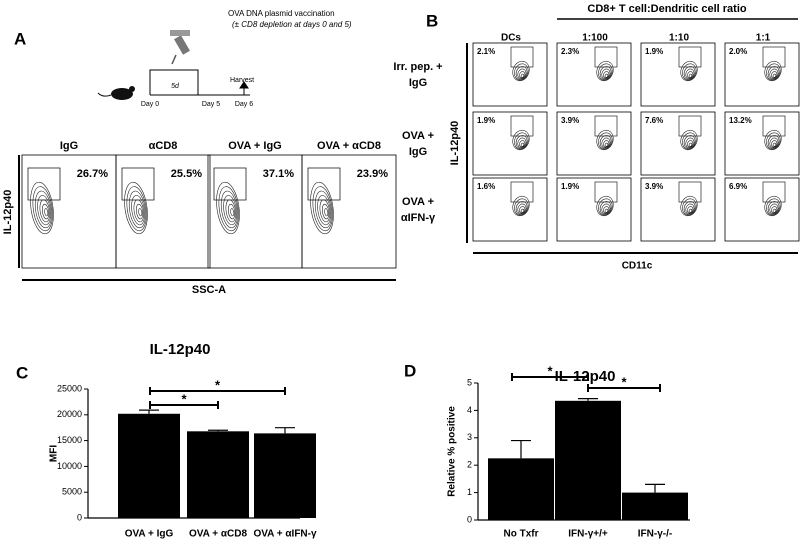 This screenshot has height=547, width=800. Describe the element at coordinates (22, 372) in the screenshot. I see `panel-label: C` at that location.